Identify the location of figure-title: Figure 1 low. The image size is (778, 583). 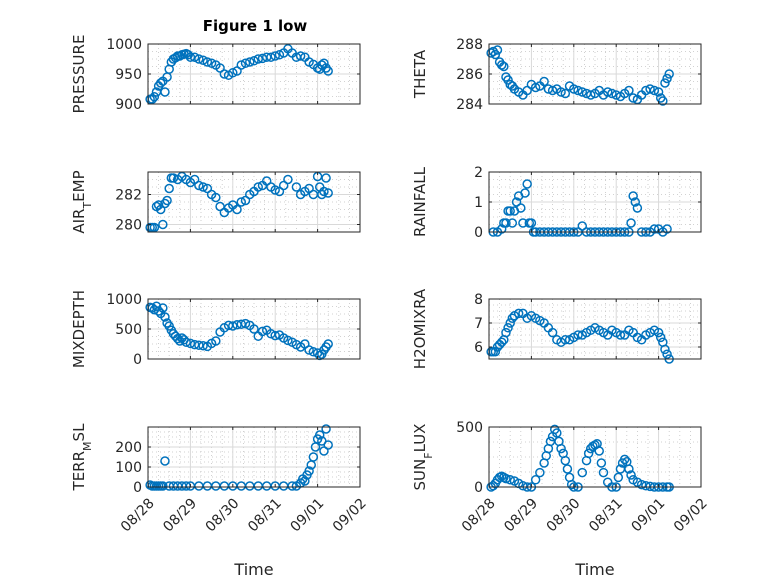
(255, 26).